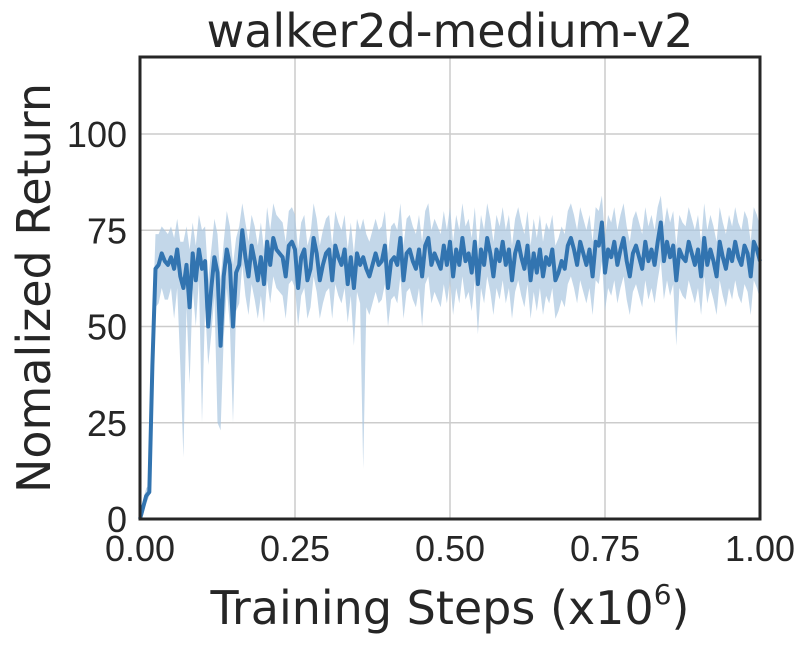  I want to click on y-tick-labels: 0 25 50 75 100, so click(97, 327).